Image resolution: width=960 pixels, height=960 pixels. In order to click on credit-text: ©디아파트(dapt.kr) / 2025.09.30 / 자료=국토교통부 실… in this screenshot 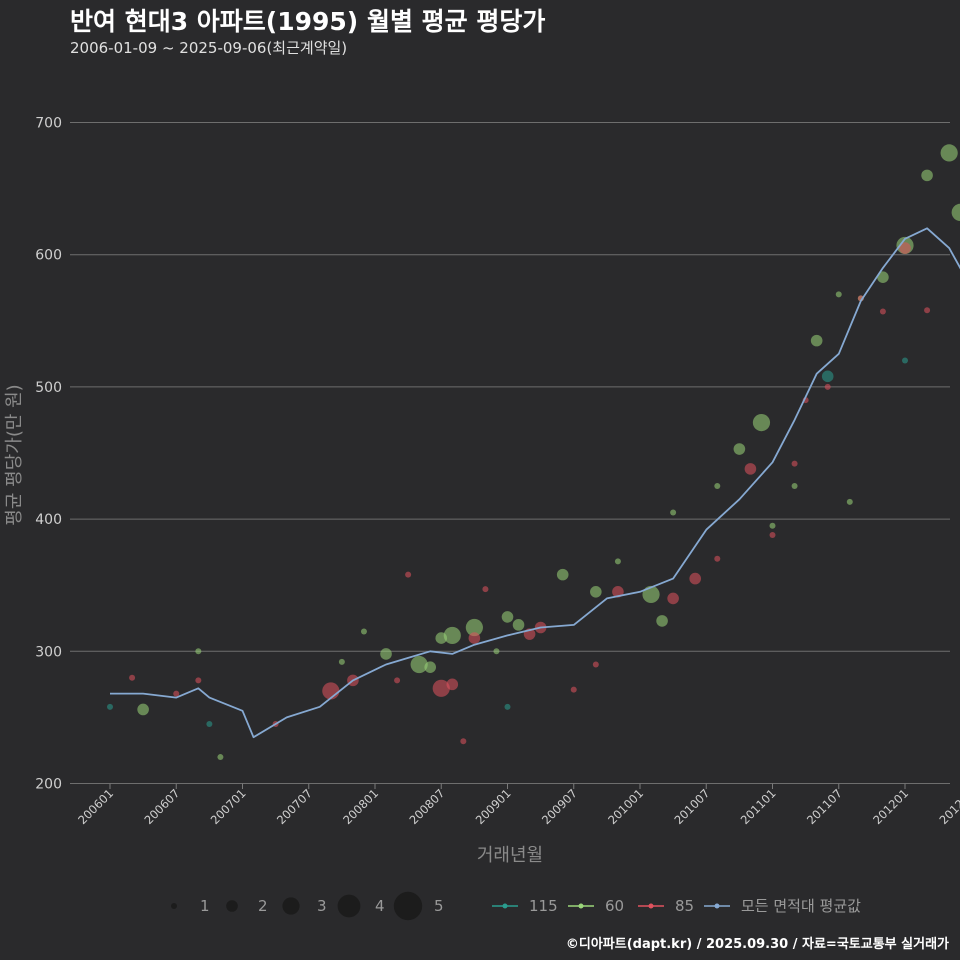, I will do `click(757, 944)`.